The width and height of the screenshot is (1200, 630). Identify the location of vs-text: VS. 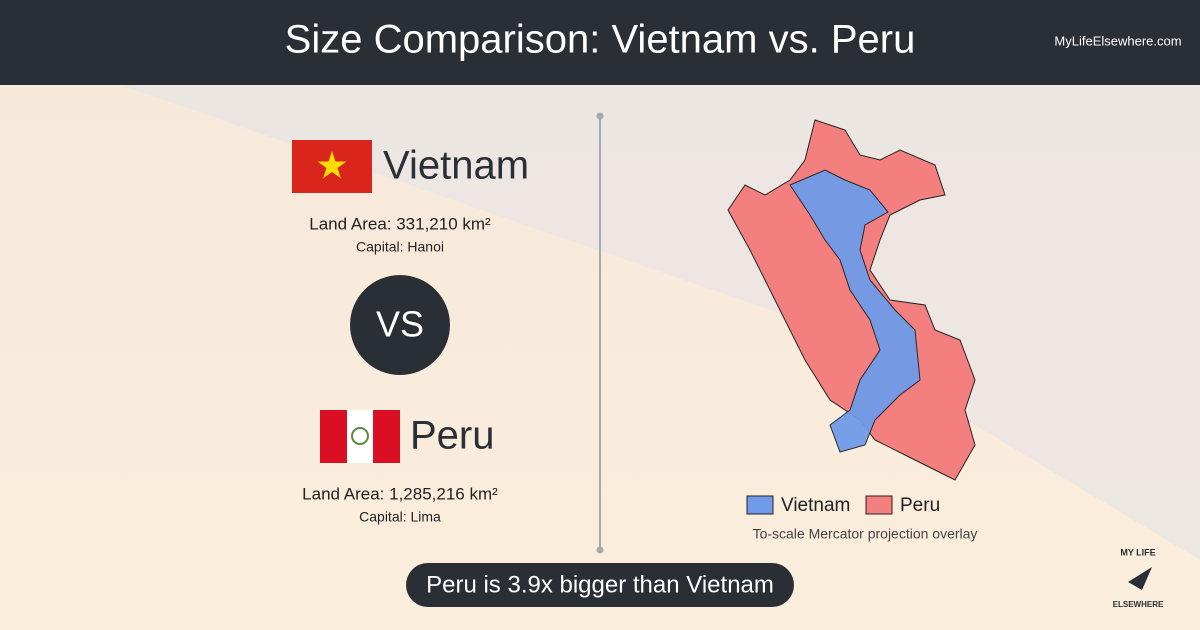
(400, 324).